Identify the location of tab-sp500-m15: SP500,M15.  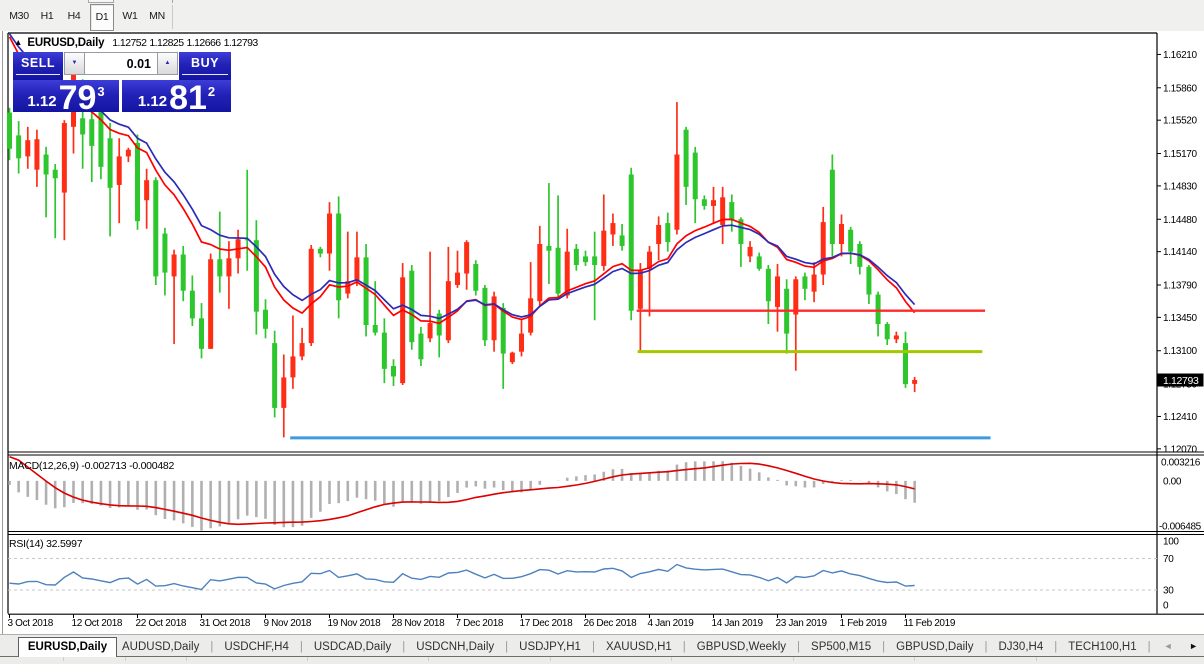
(841, 647).